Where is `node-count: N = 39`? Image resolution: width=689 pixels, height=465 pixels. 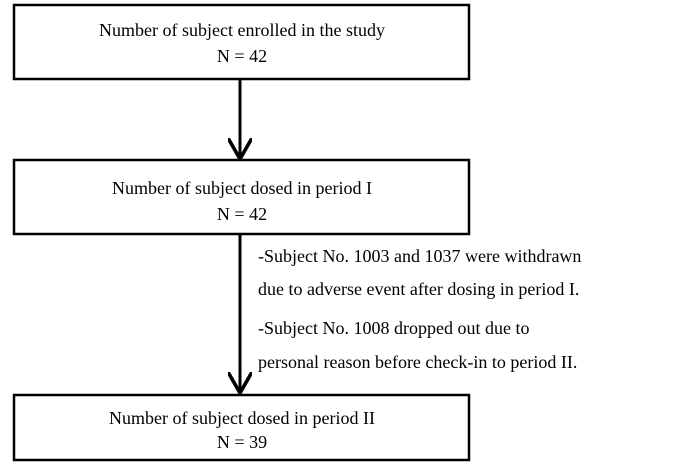 node-count: N = 39 is located at coordinates (242, 442).